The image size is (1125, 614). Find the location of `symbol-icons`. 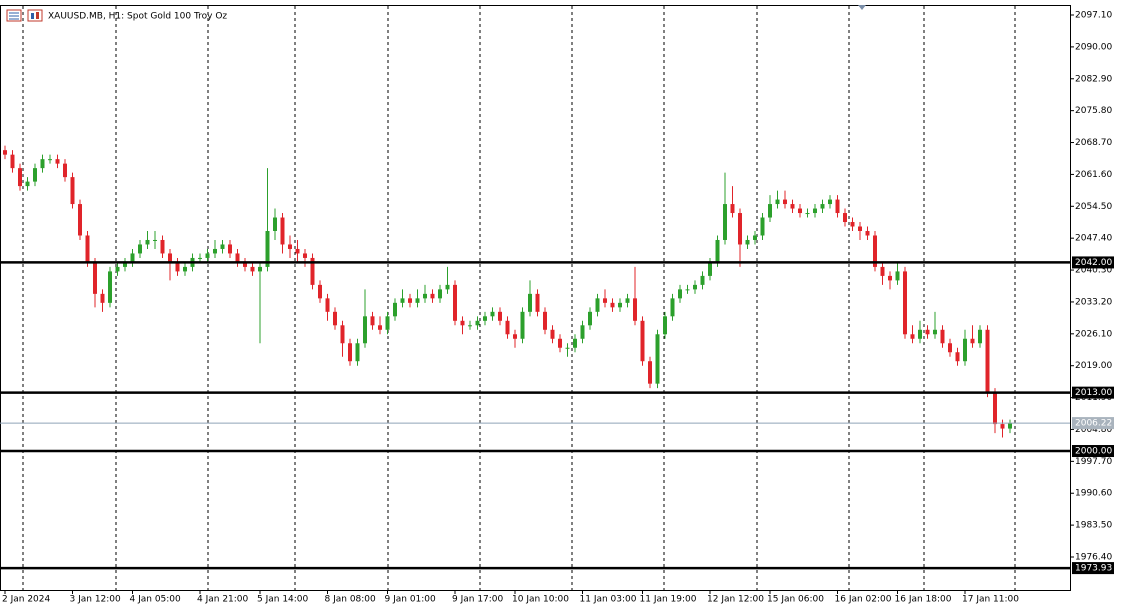

symbol-icons is located at coordinates (24, 15).